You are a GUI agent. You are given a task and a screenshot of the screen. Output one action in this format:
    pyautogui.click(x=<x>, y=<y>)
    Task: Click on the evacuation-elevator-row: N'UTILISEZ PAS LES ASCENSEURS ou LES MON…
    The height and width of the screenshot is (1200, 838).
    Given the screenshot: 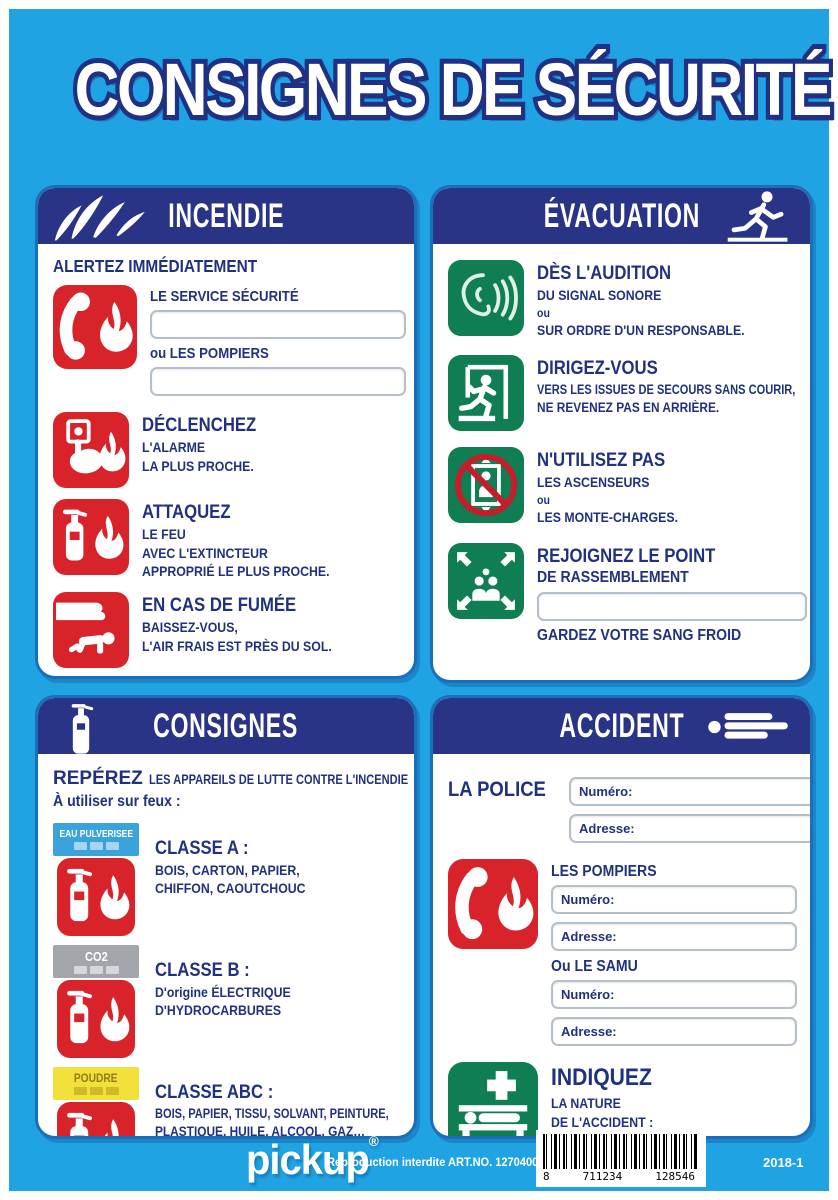 What is the action you would take?
    pyautogui.click(x=622, y=486)
    